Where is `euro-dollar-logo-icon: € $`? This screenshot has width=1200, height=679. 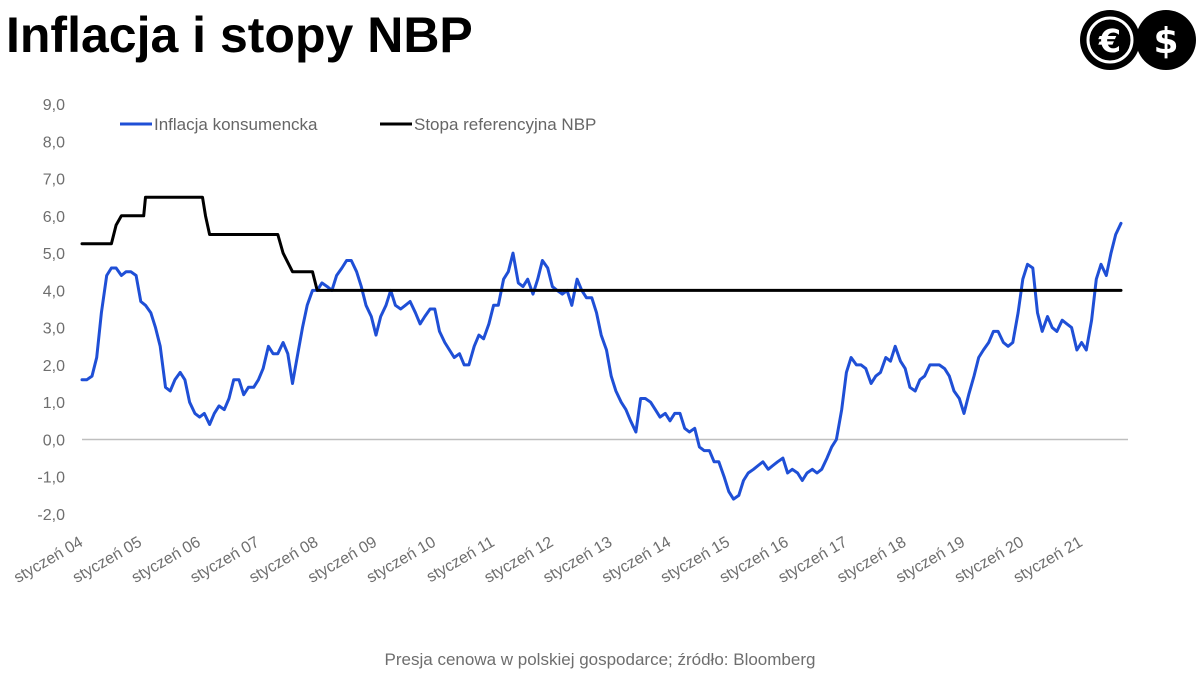
euro-dollar-logo-icon: € $ is located at coordinates (1138, 40).